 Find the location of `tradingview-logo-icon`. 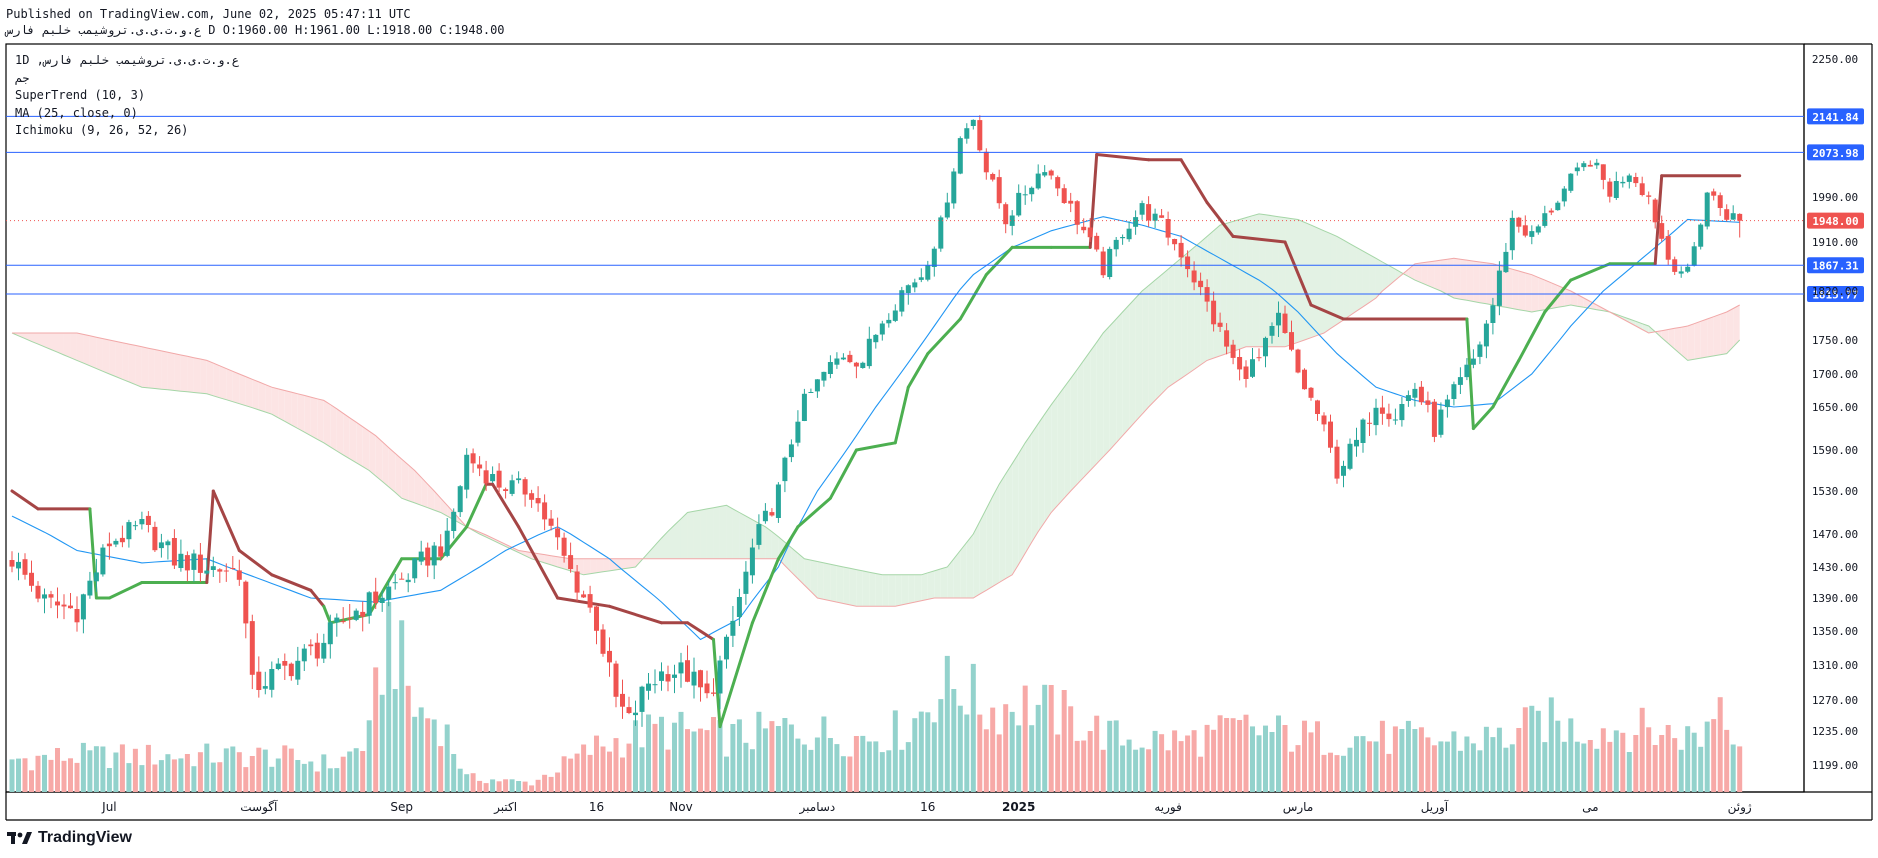

tradingview-logo-icon is located at coordinates (19, 838).